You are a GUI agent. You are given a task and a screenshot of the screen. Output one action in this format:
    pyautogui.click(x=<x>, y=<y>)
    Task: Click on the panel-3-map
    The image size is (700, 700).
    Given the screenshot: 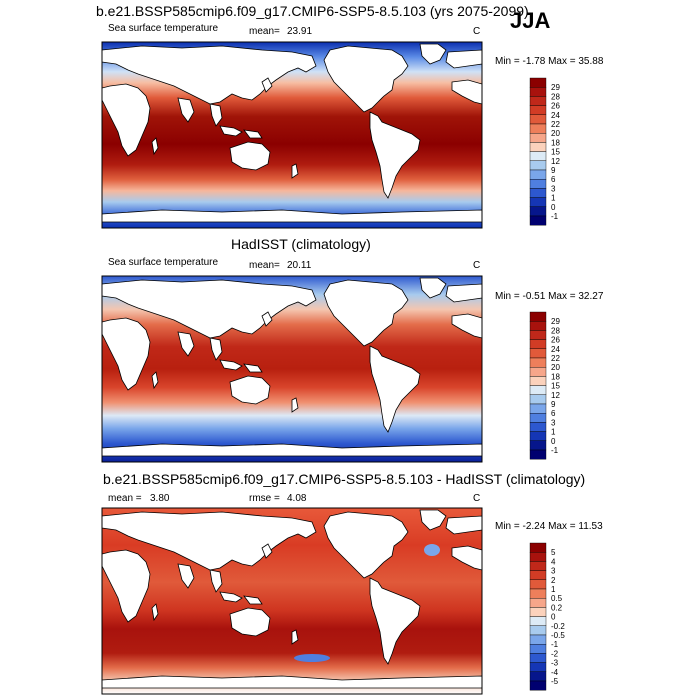 What is the action you would take?
    pyautogui.click(x=292, y=601)
    